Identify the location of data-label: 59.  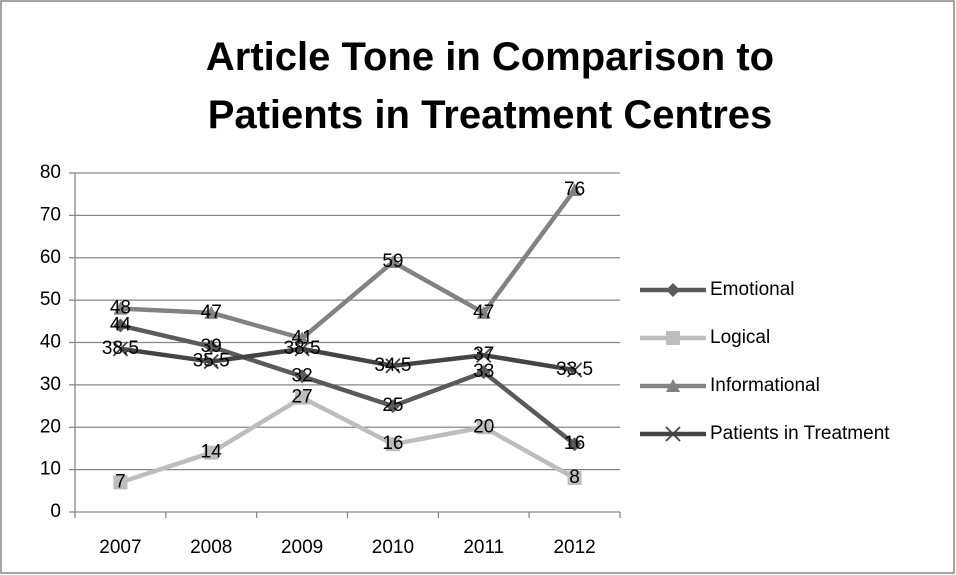
(392, 261).